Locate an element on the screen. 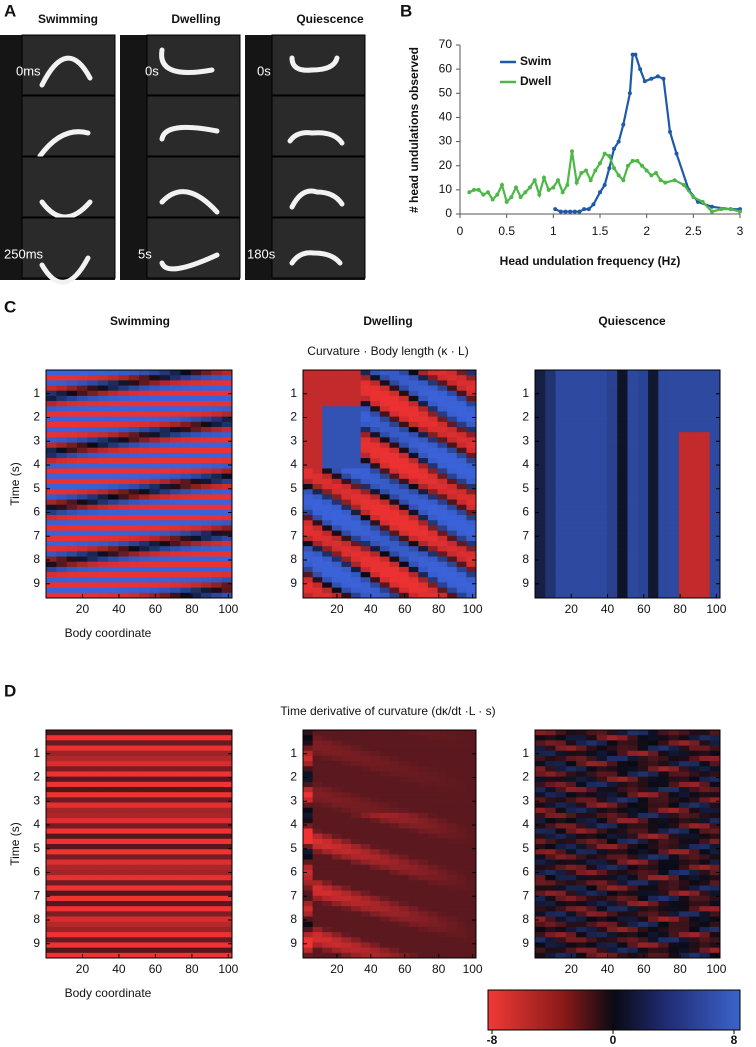  y-tick-label: 8 is located at coordinates (293, 559).